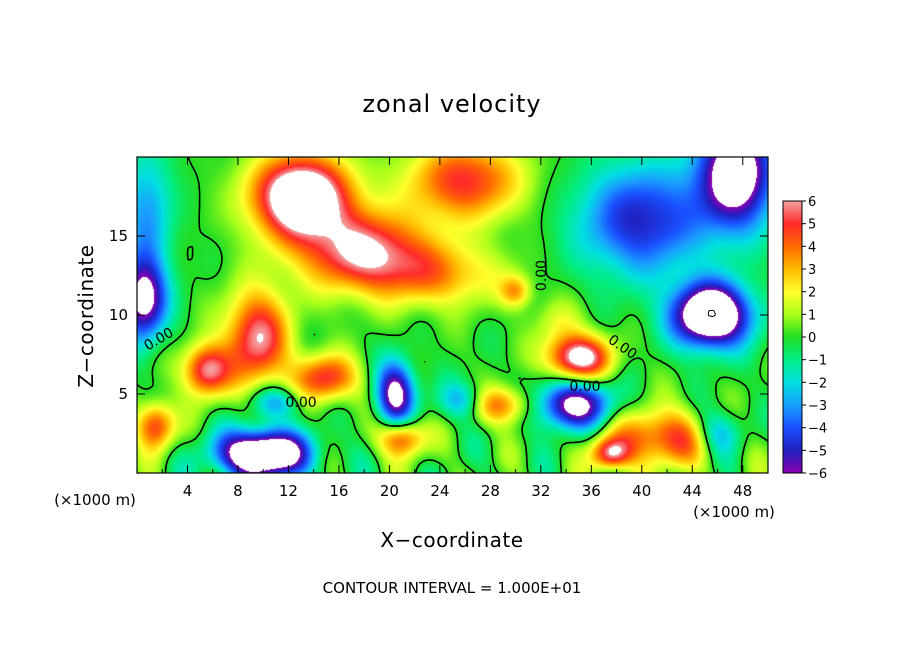 The image size is (904, 654). Describe the element at coordinates (817, 474) in the screenshot. I see `colorbar-tick-label: −6` at that location.